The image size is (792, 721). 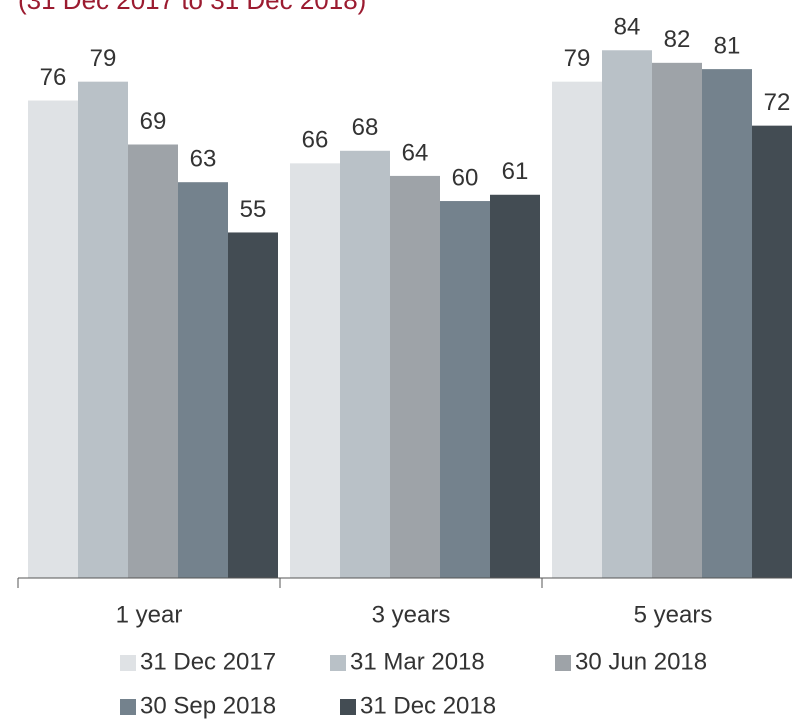 What do you see at coordinates (677, 39) in the screenshot?
I see `data-label: 82` at bounding box center [677, 39].